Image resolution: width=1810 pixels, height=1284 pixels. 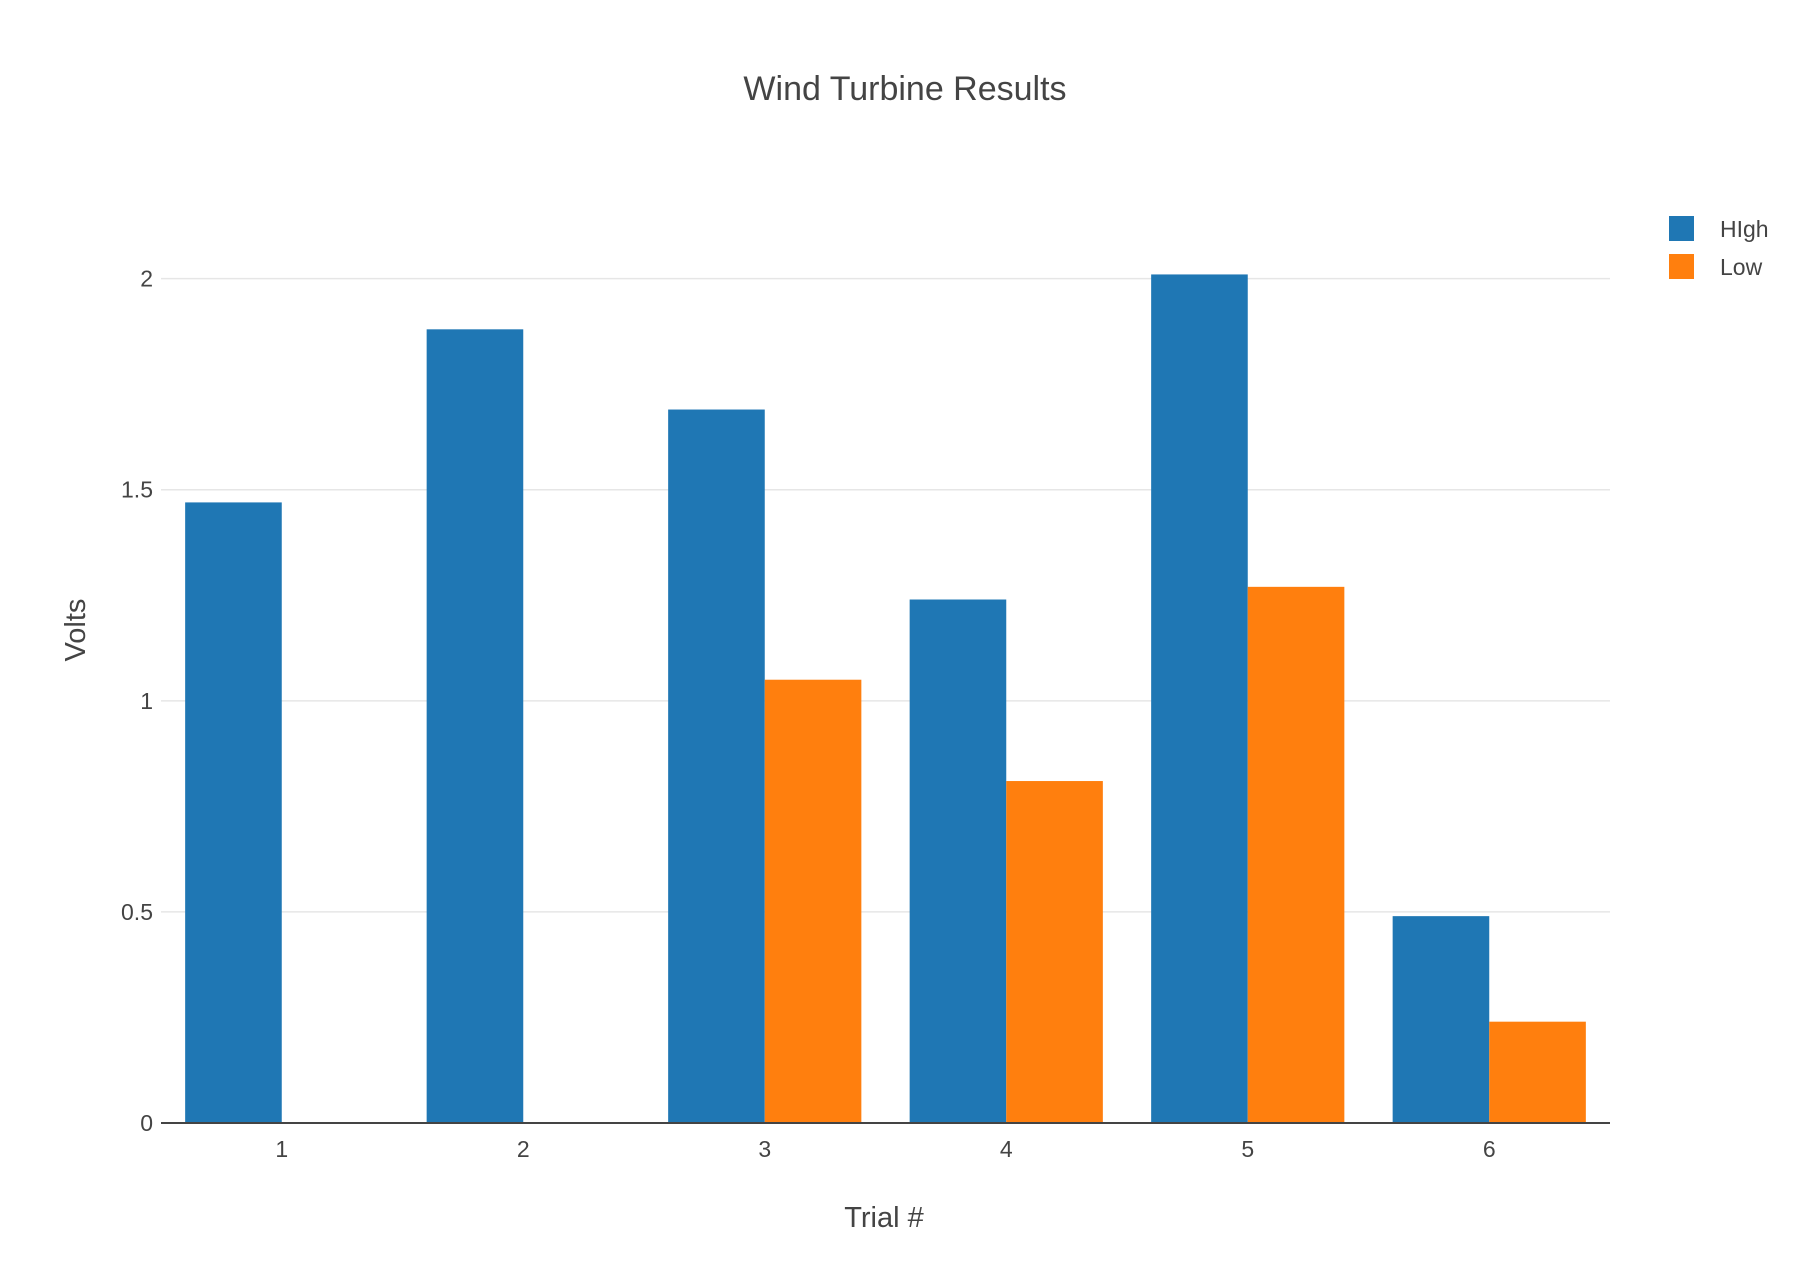 I want to click on y-tick-label: 1.5, so click(x=137, y=490).